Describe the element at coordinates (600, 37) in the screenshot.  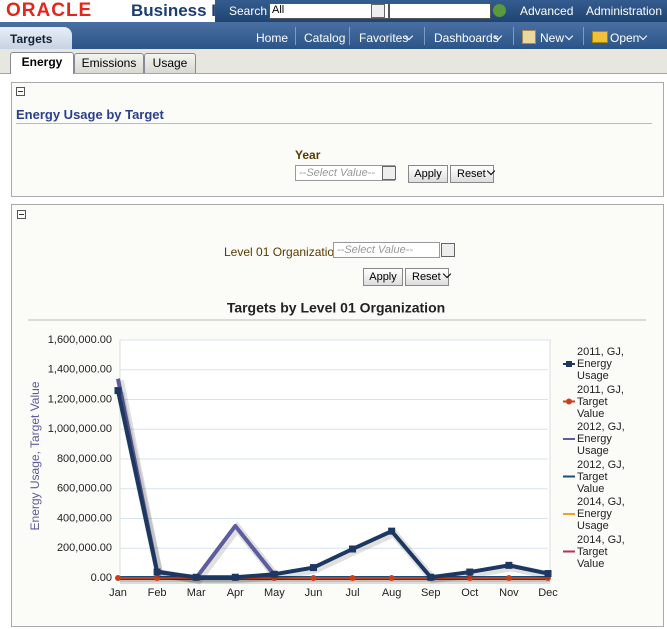
I see `open-icon` at that location.